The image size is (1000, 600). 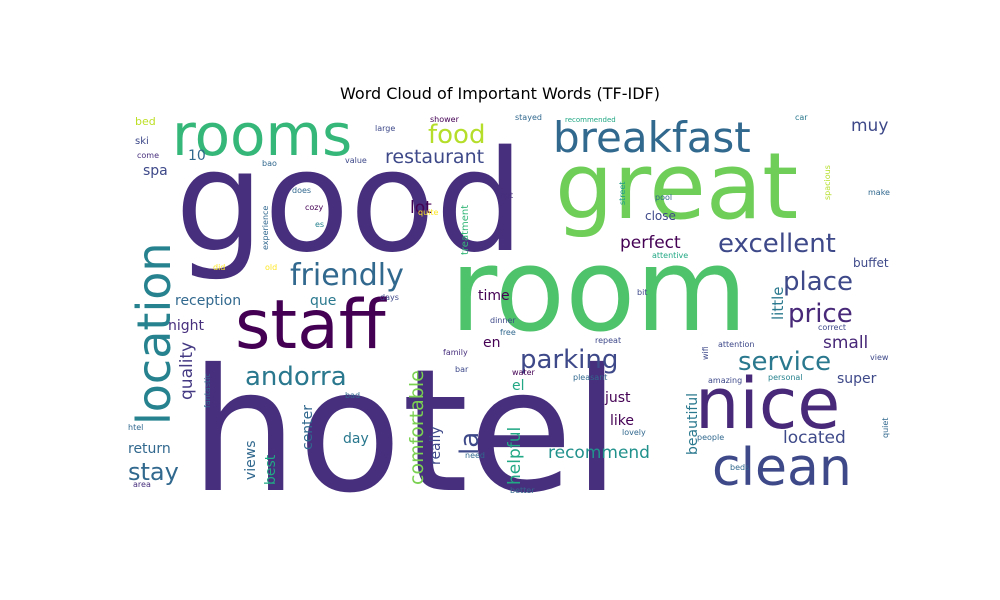 What do you see at coordinates (885, 428) in the screenshot?
I see `word-quiet: quiet` at bounding box center [885, 428].